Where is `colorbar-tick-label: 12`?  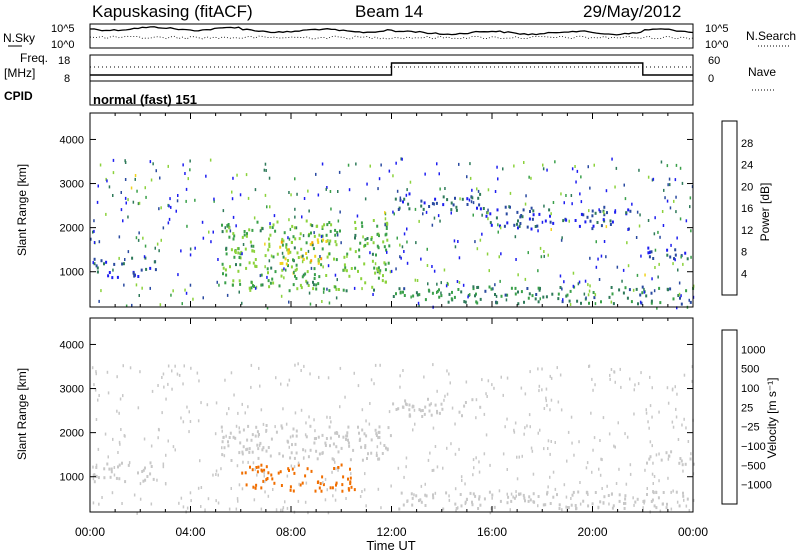 colorbar-tick-label: 12 is located at coordinates (747, 231).